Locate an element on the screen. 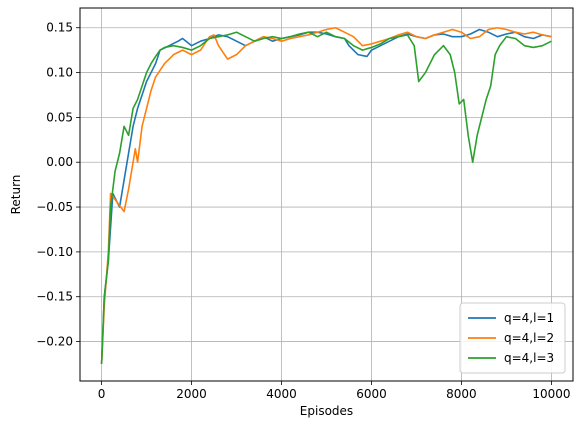 The height and width of the screenshot is (432, 587). legend-label: q=4,l=3 is located at coordinates (529, 358).